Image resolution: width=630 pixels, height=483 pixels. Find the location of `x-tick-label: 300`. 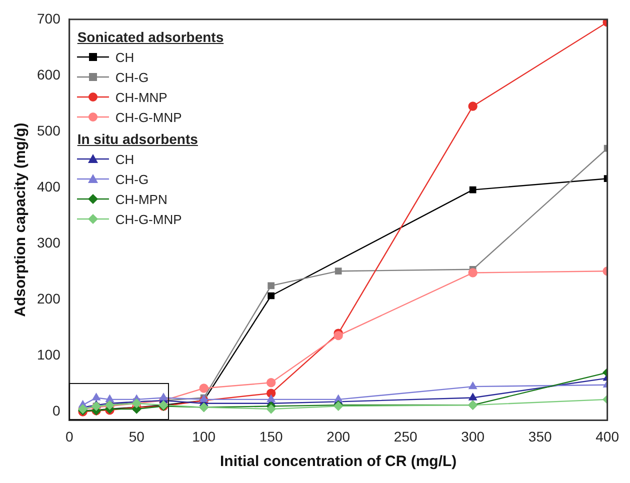

x-tick-label: 300 is located at coordinates (473, 436).